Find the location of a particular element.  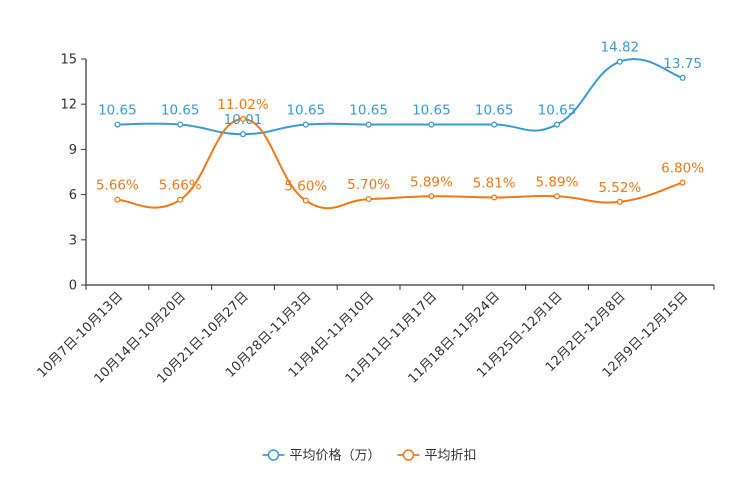

data-label: 5.81% is located at coordinates (494, 183).